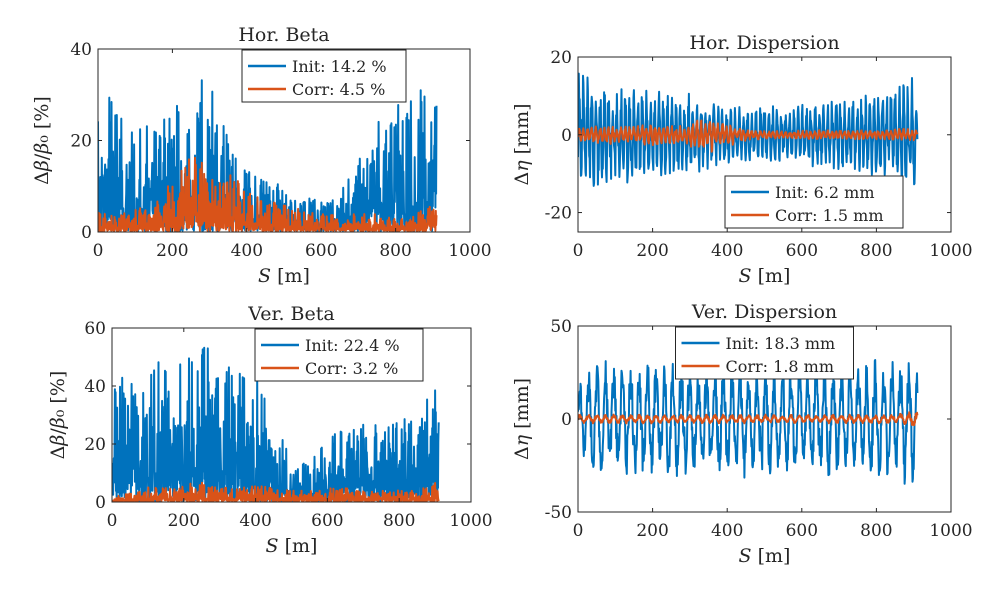 Image resolution: width=1008 pixels, height=590 pixels. I want to click on chart-title: Ver. Beta, so click(290, 314).